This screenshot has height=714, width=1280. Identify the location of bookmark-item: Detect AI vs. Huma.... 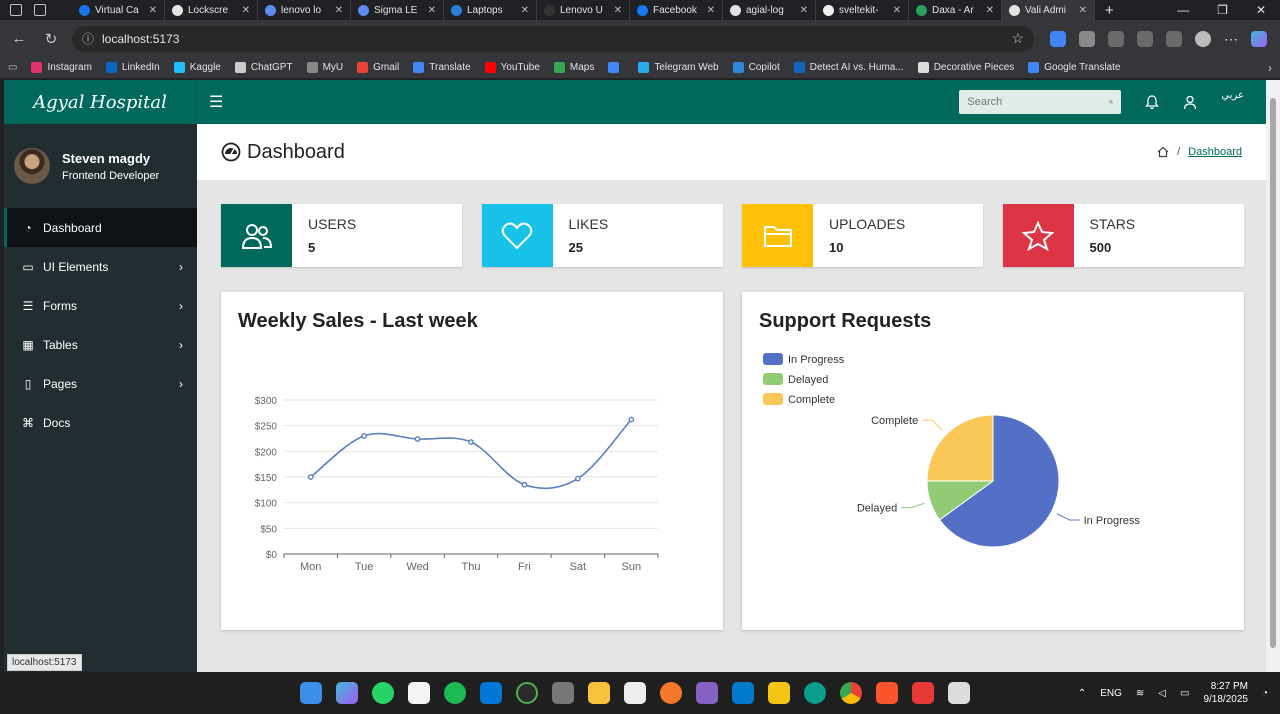
(848, 67).